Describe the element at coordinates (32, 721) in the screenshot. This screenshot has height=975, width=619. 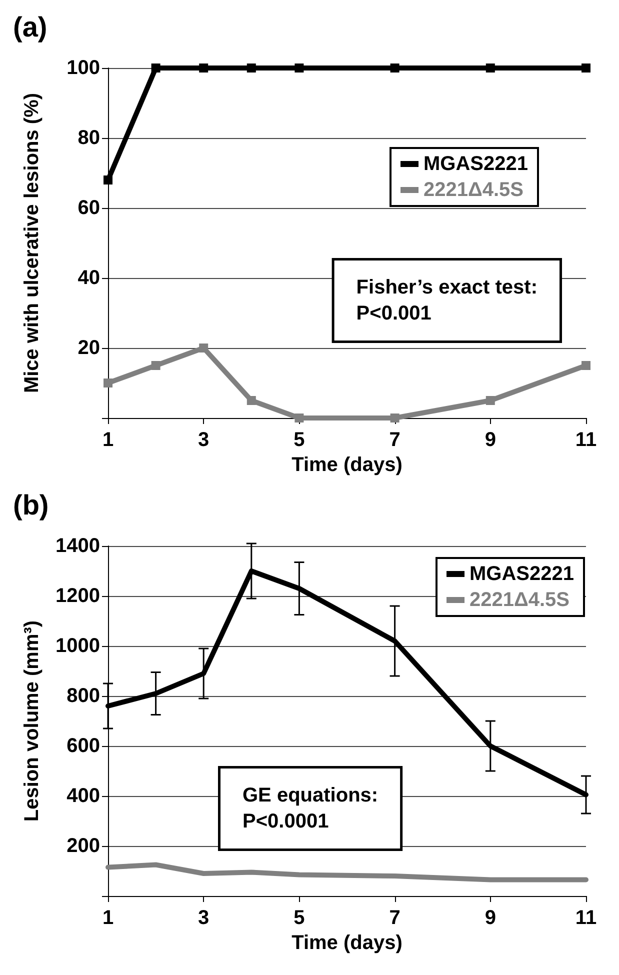
I see `y-axis-title: Lesion volume (mm³)` at that location.